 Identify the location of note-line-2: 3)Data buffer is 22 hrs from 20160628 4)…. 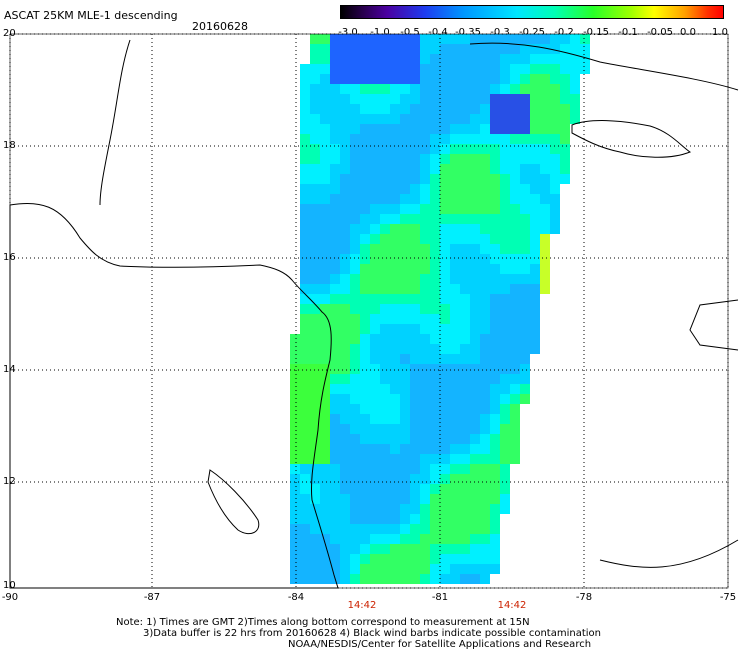
(372, 633).